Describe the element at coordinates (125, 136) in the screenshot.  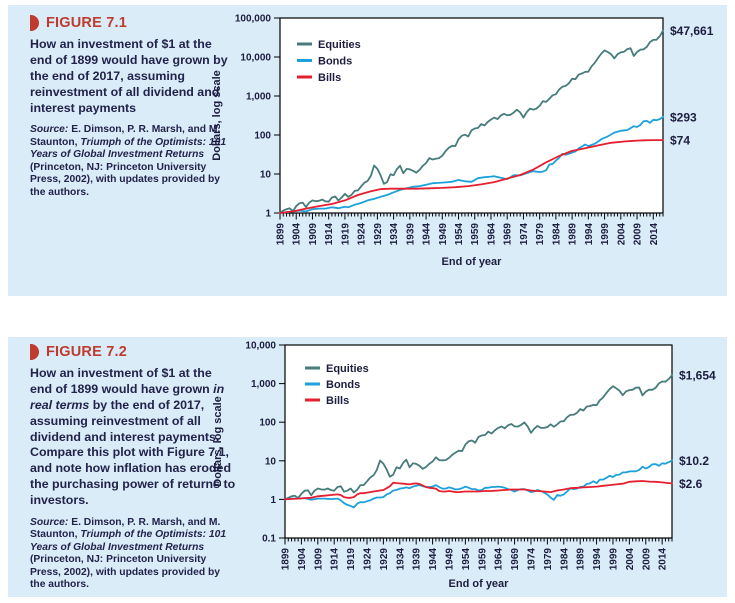
I see `figure-7-1-source-run: E. Dimson, P. R. Marsh, and M. Staunton,` at that location.